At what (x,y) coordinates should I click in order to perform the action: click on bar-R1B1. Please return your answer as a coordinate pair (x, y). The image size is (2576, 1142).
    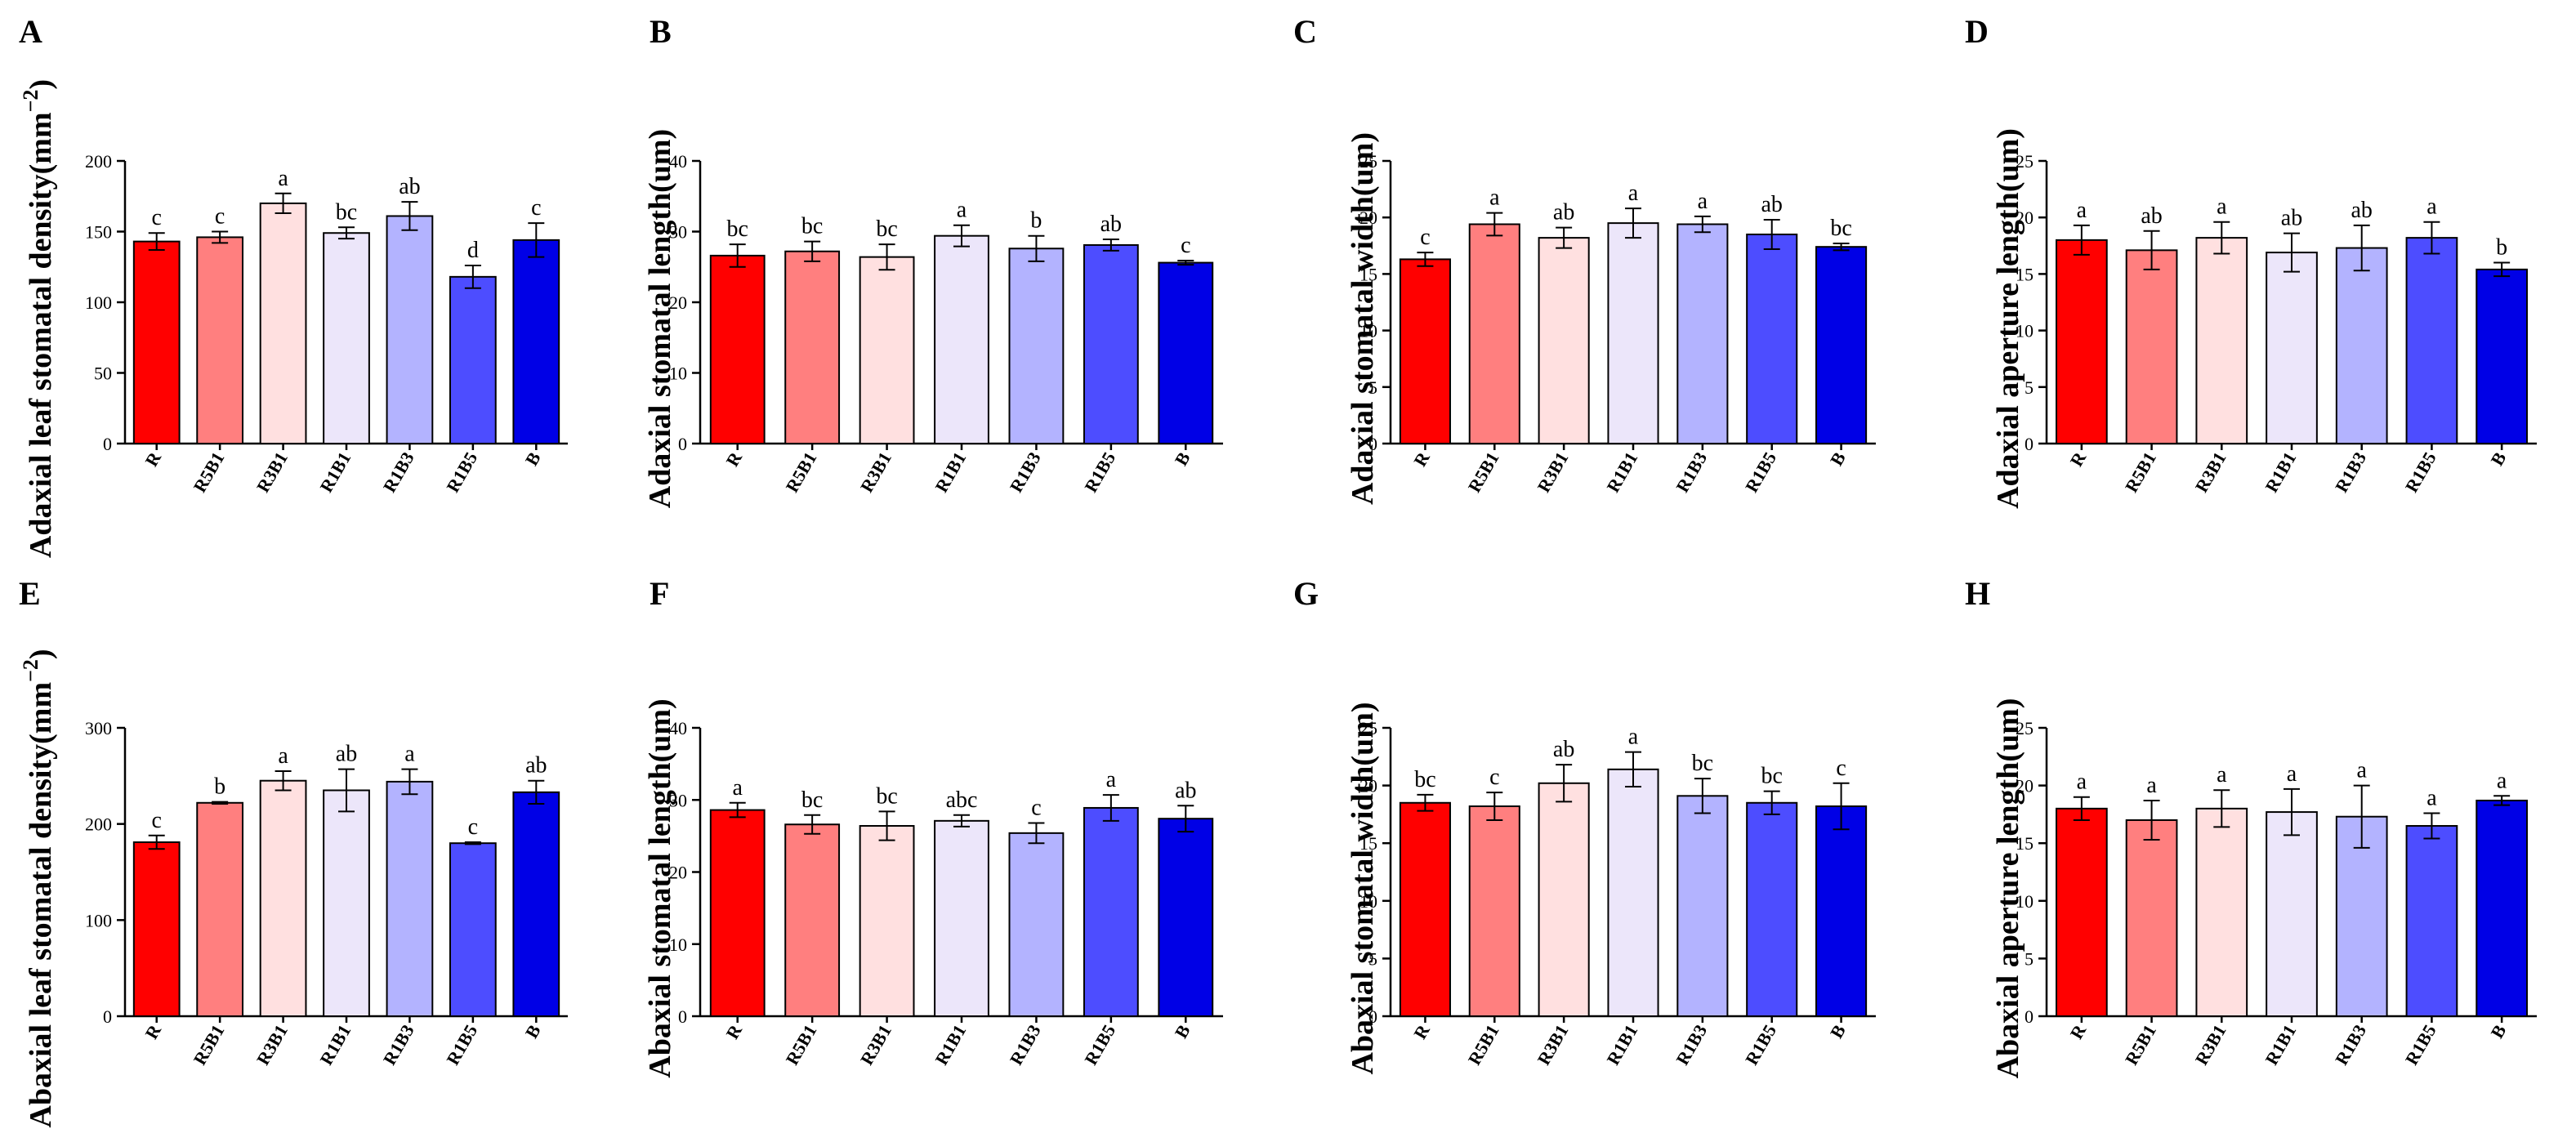
    Looking at the image, I should click on (2292, 914).